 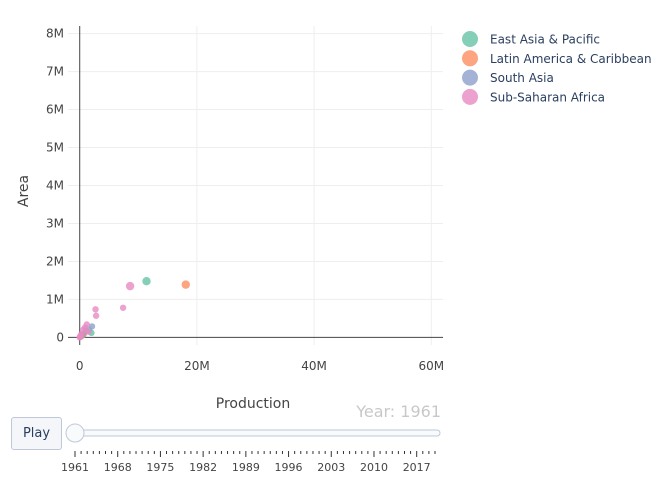 What do you see at coordinates (197, 366) in the screenshot?
I see `x-tick-label: 20M` at bounding box center [197, 366].